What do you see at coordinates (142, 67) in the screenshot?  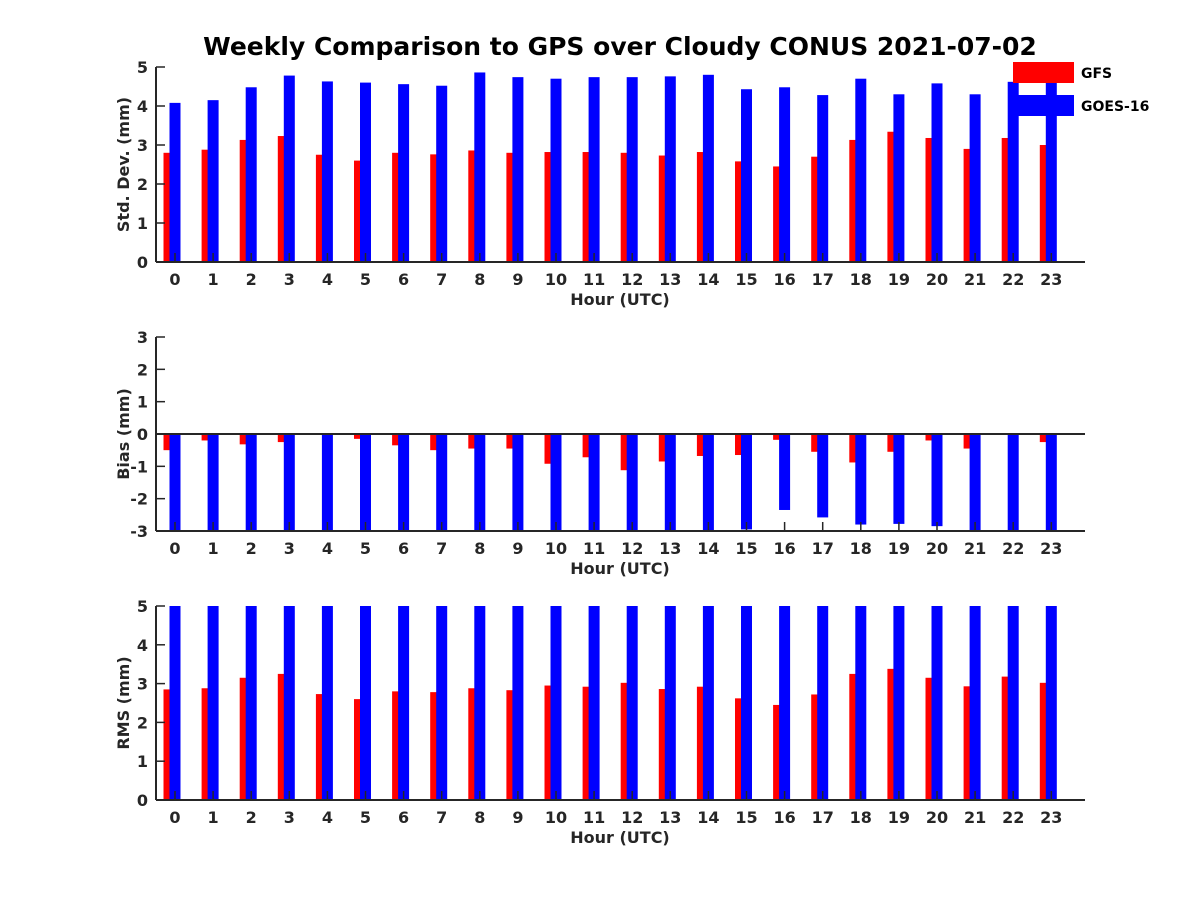 I see `y-tick-label: 5` at bounding box center [142, 67].